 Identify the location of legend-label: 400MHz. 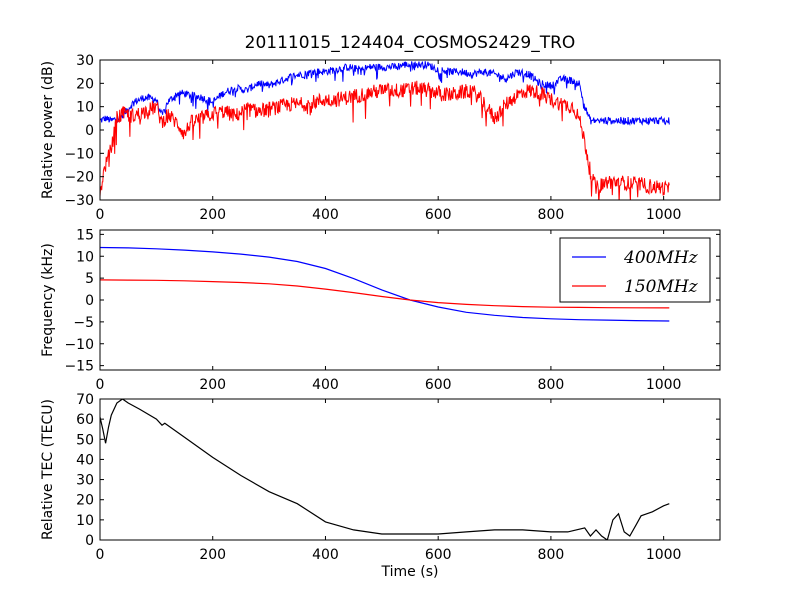
(661, 258).